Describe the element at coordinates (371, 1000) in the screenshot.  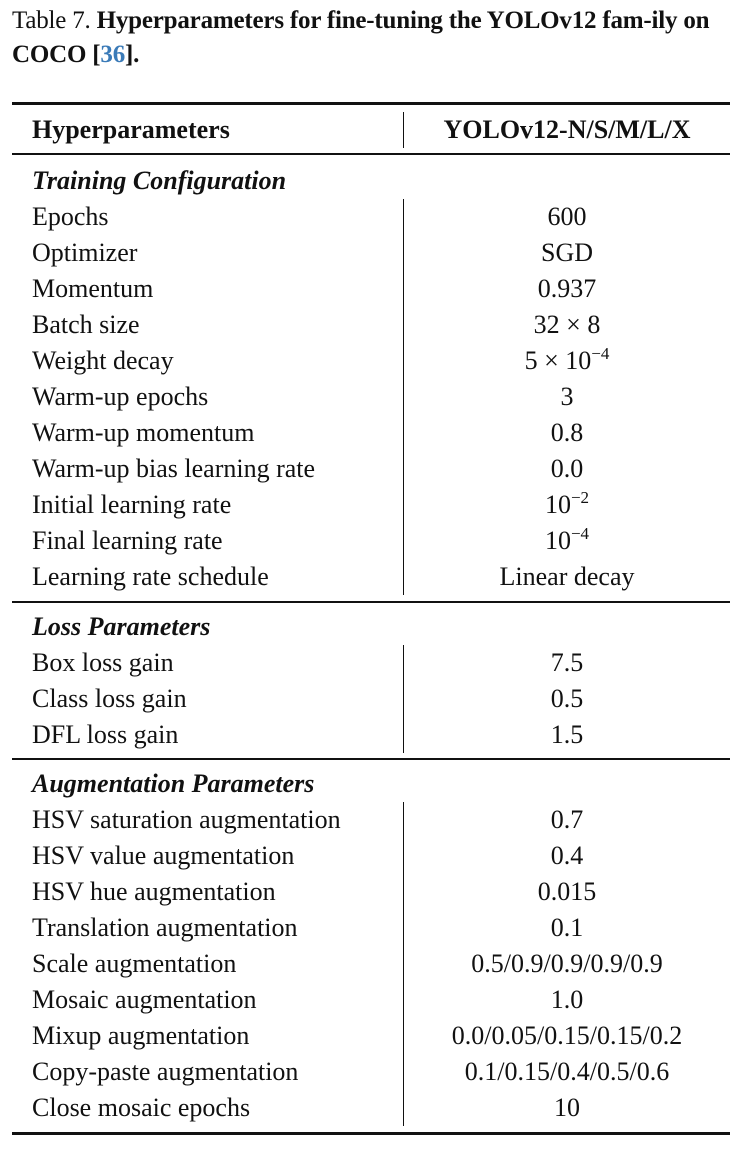
I see `table-row: Mosaic augmentation 1.0` at that location.